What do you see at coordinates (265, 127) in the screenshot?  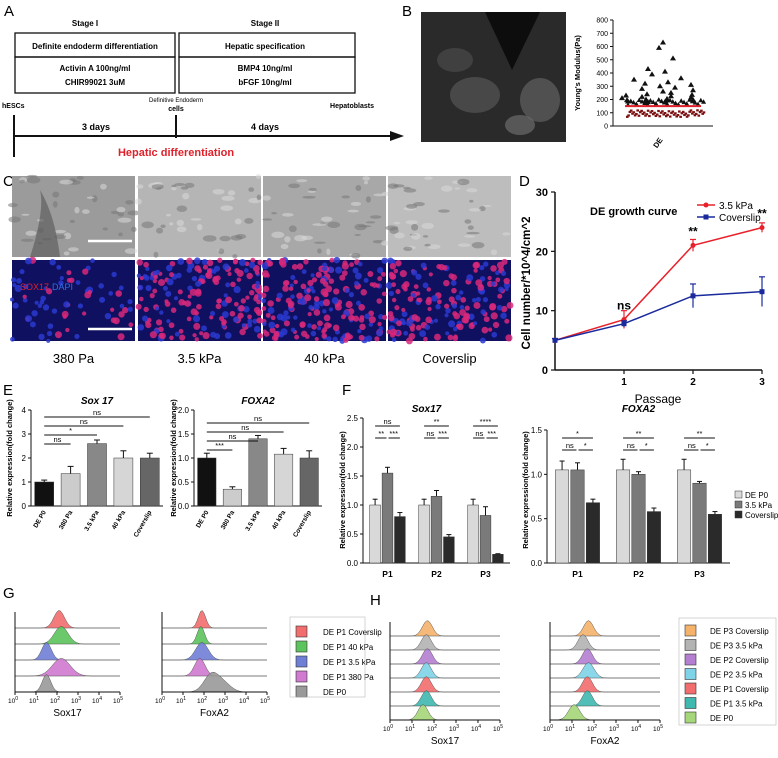 I see `duration-2: 4 days` at bounding box center [265, 127].